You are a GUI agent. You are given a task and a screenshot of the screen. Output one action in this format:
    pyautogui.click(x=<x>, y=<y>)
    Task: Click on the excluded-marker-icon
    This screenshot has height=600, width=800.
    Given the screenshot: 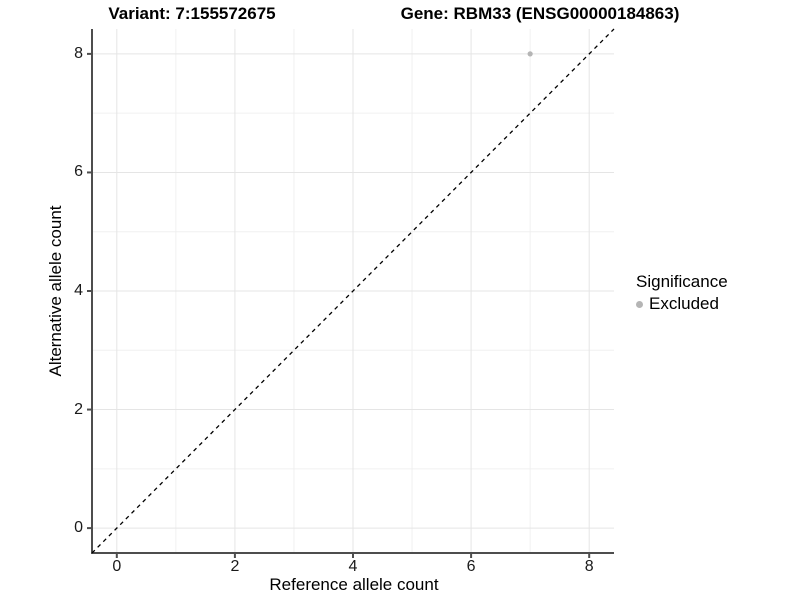 What is the action you would take?
    pyautogui.click(x=639, y=304)
    